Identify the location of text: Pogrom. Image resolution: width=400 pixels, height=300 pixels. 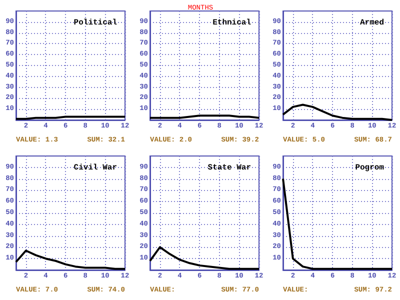
(369, 168).